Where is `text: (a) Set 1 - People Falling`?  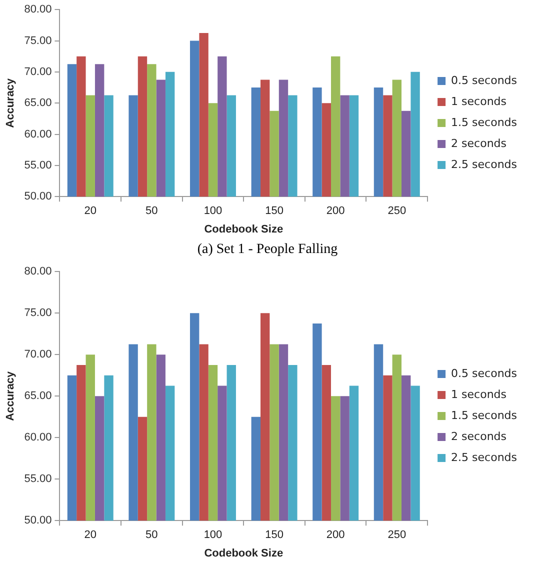
text: (a) Set 1 - People Falling is located at coordinates (267, 250).